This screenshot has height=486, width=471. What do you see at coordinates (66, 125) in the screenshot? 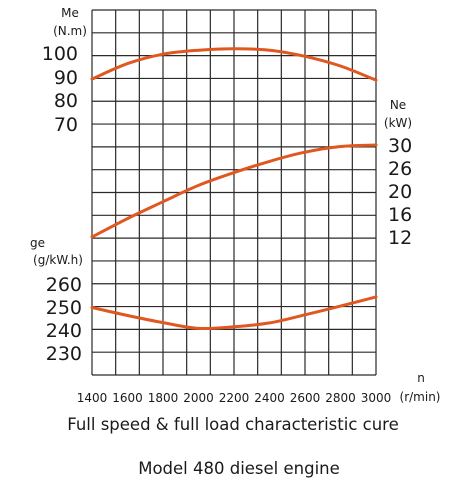
I see `tick-label-me: 70` at bounding box center [66, 125].